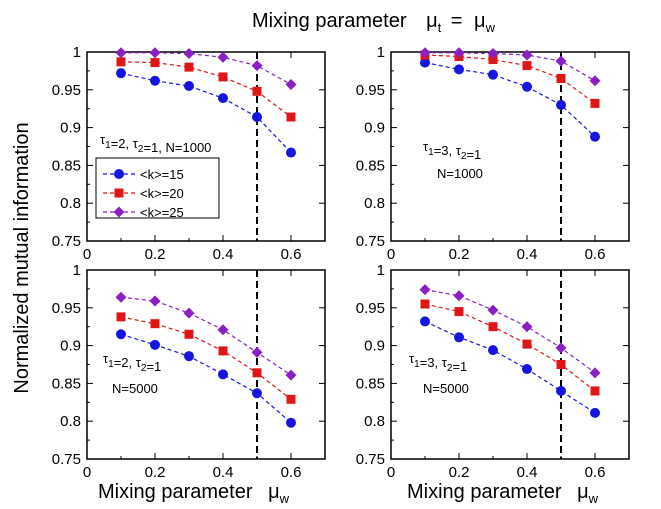 The width and height of the screenshot is (661, 509). I want to click on y-tick-label: 0.9, so click(70, 128).